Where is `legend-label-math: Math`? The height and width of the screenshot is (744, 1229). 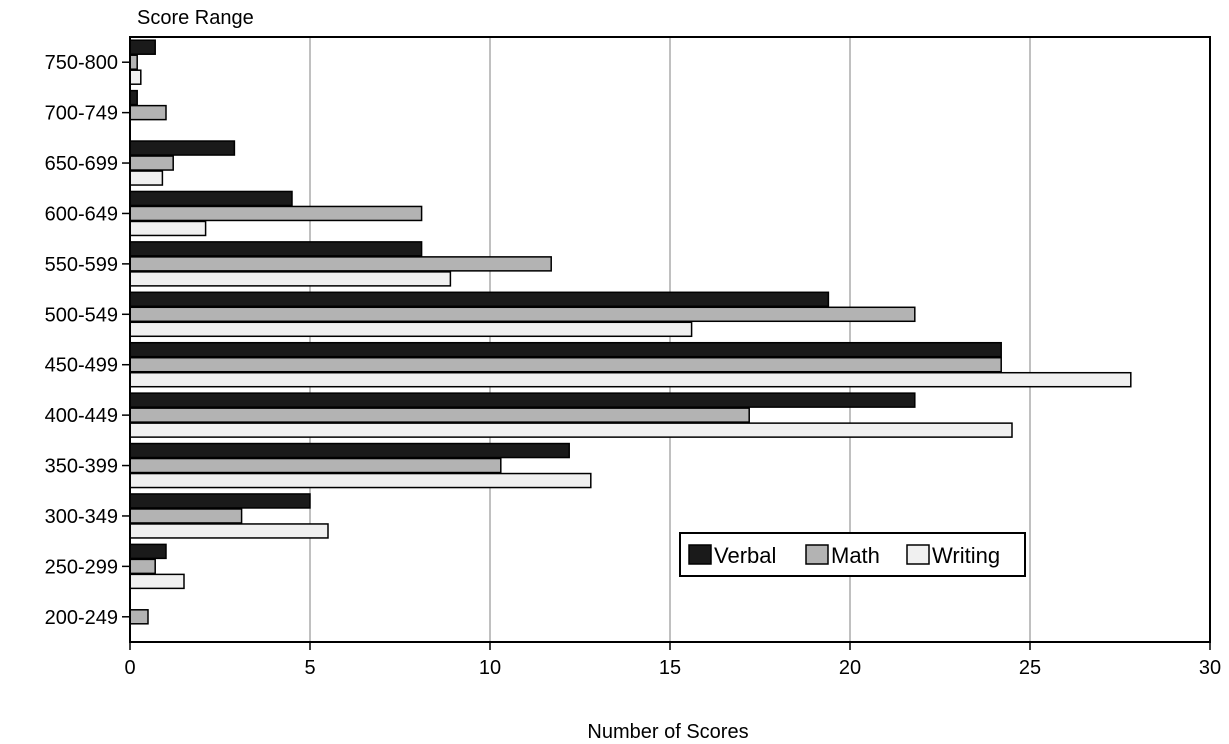 legend-label-math: Math is located at coordinates (855, 555).